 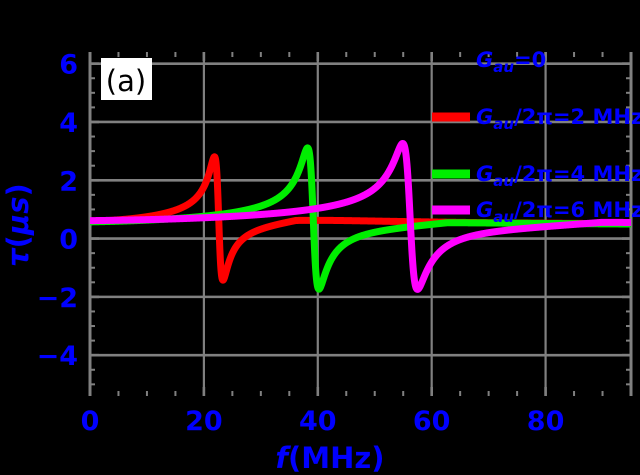 I want to click on legend-label: Gau/2π=2 MHz, so click(x=558, y=119).